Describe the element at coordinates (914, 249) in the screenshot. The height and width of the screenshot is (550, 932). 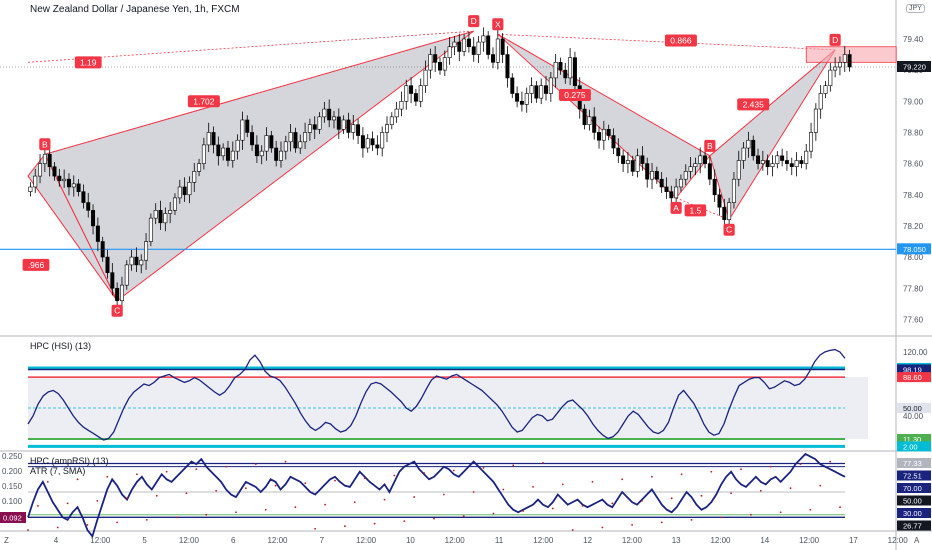
I see `hline-price-label-tag` at that location.